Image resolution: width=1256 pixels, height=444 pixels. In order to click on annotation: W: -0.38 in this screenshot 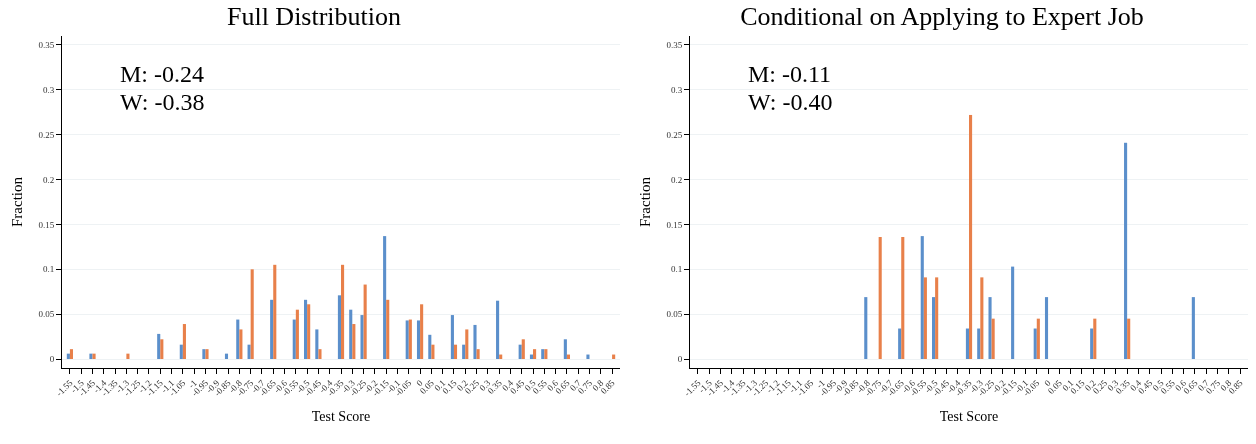, I will do `click(162, 102)`.